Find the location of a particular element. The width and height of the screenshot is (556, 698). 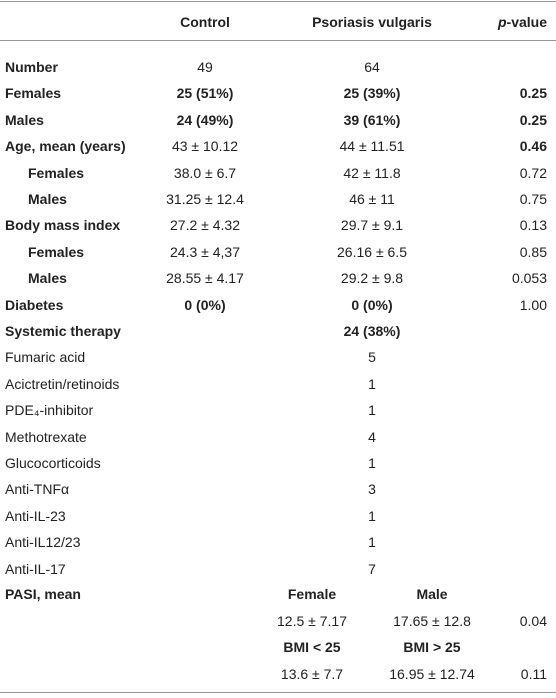

row: Methotrexate 4 is located at coordinates (278, 437).